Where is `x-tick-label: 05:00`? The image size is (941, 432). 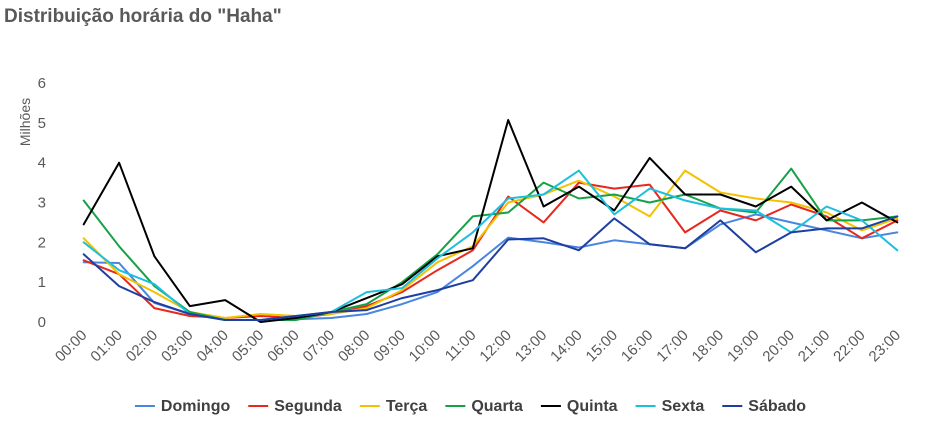
x-tick-label: 05:00 is located at coordinates (248, 346).